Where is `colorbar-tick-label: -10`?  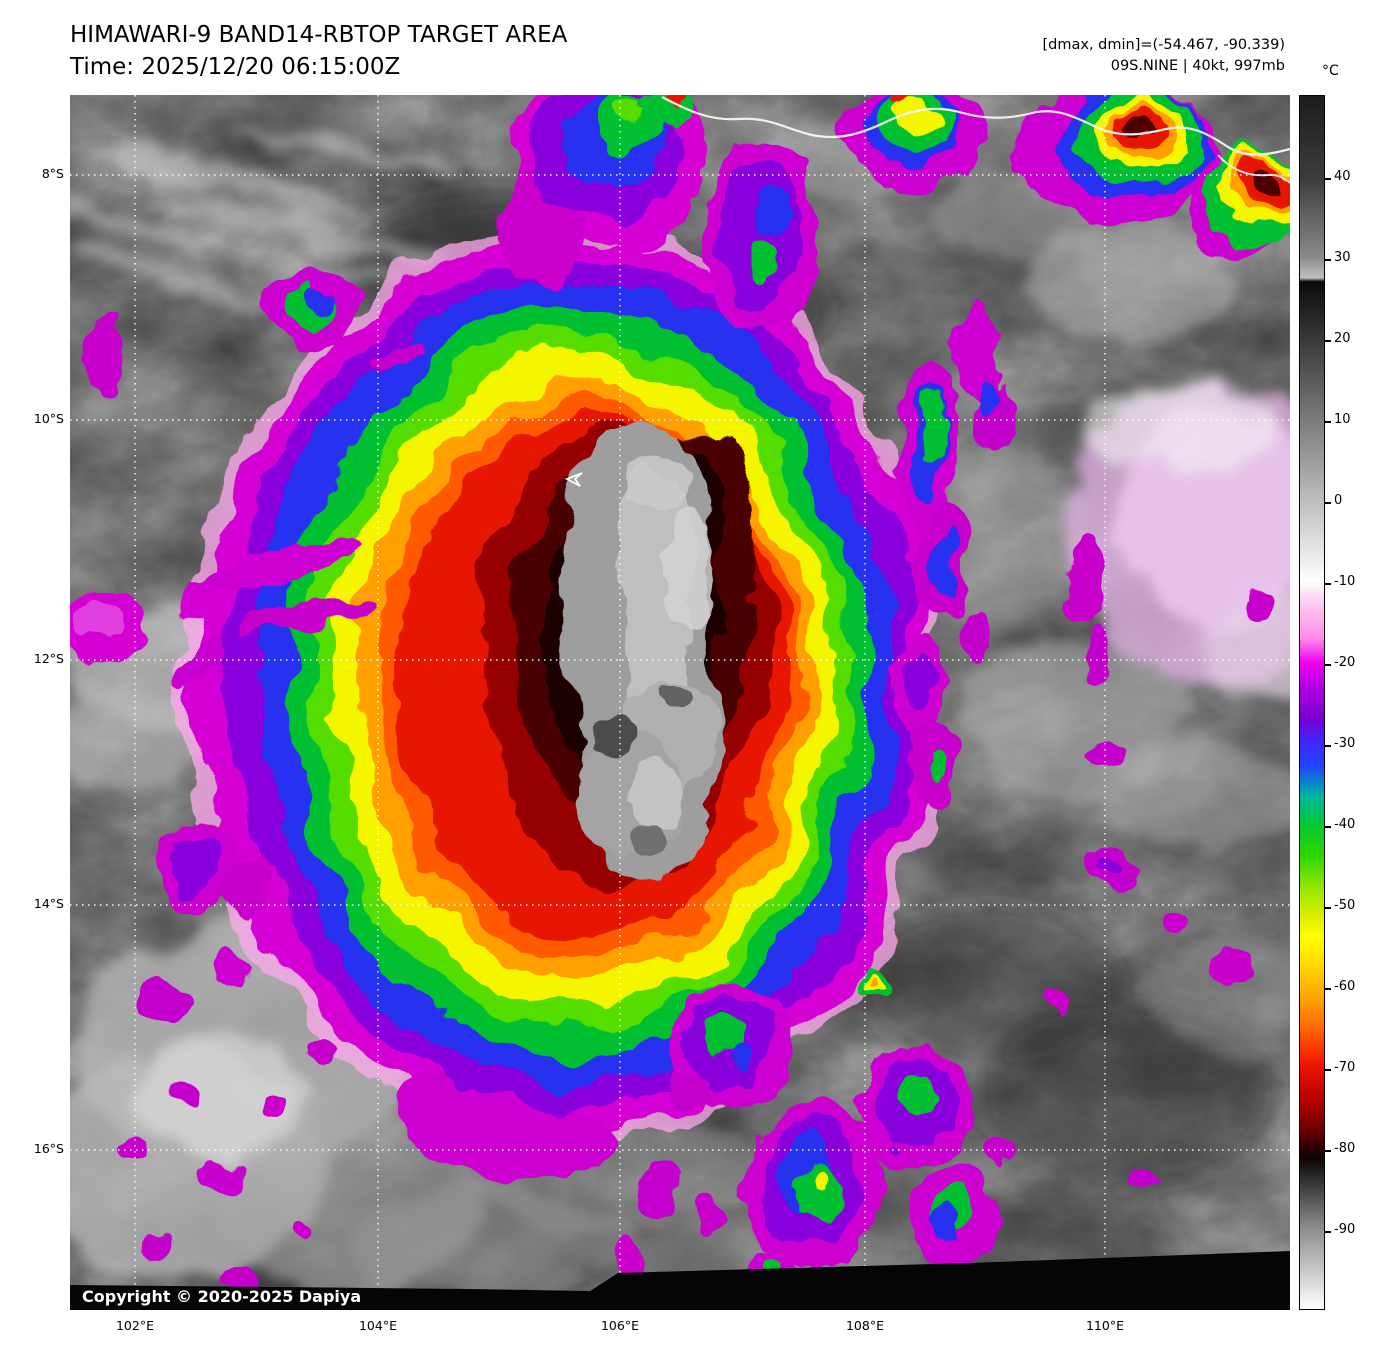 colorbar-tick-label: -10 is located at coordinates (1345, 581).